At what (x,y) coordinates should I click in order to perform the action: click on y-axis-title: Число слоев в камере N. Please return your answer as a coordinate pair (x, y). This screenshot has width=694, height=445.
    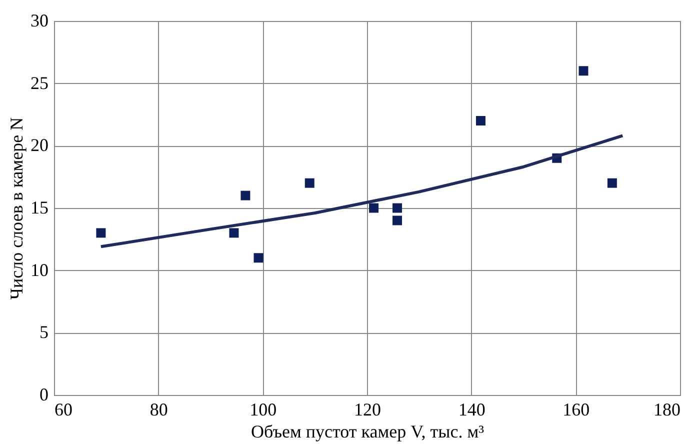
    Looking at the image, I should click on (16, 208).